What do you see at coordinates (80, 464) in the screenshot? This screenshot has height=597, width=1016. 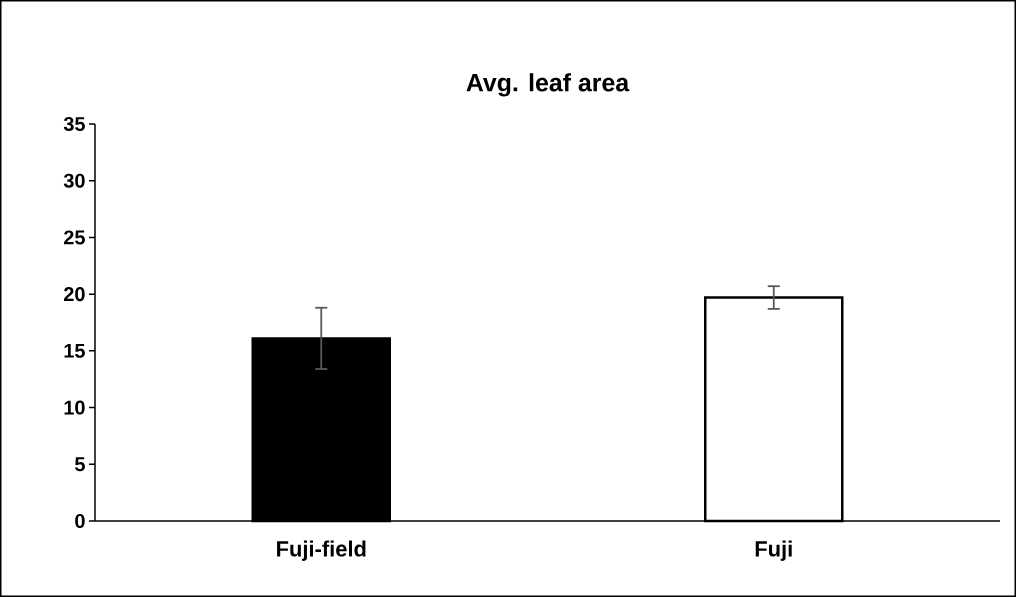 I see `y-tick-label: 5` at bounding box center [80, 464].